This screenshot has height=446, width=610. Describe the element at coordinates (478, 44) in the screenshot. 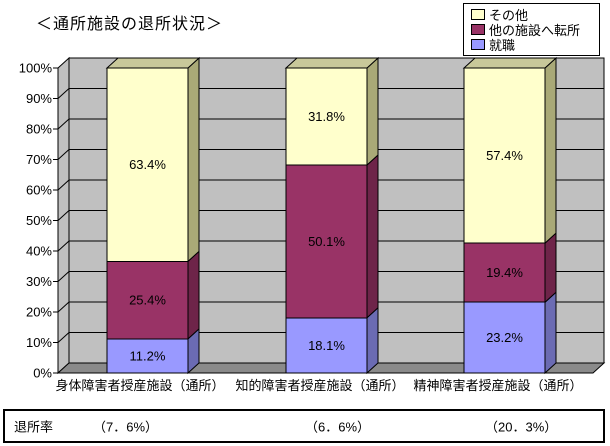

I see `legend-swatch-employment` at that location.